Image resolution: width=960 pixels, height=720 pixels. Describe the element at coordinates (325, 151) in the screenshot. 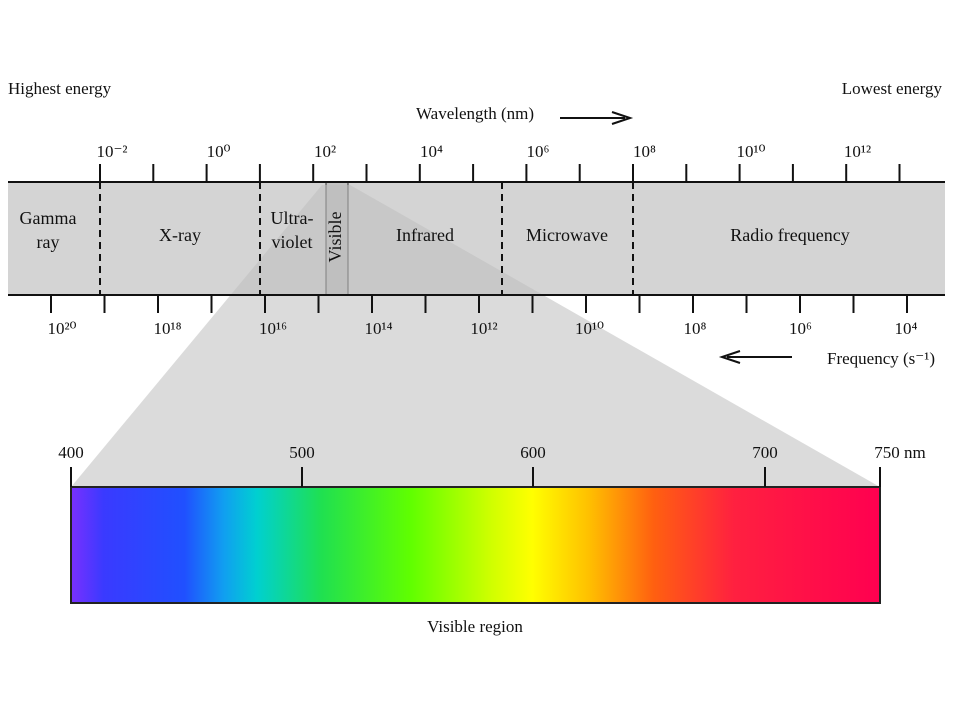

I see `wavelength-tick-label: 10²` at that location.